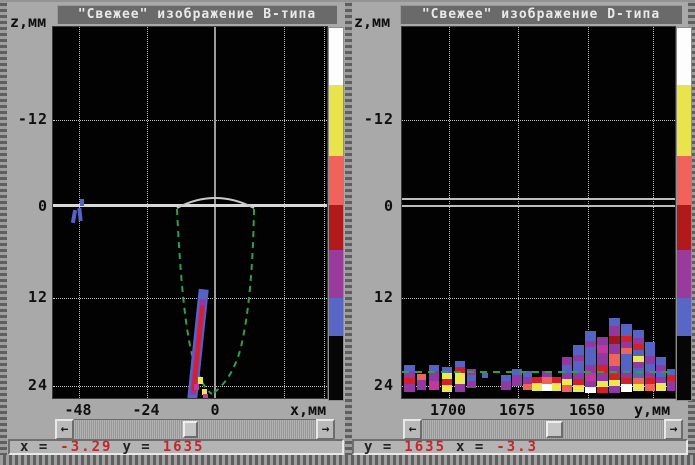  I want to click on bscan-titlebar: "Свежее" изображение В-типа, so click(197, 14).